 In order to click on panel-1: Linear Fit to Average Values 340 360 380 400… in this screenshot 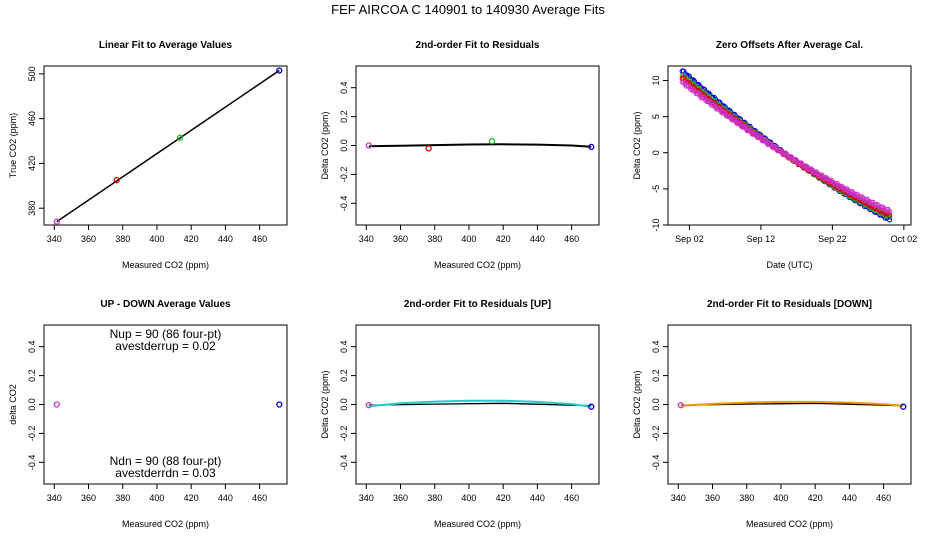, I will do `click(148, 155)`.